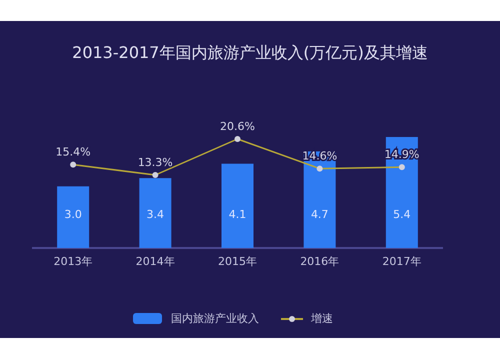 This screenshot has height=362, width=500. What do you see at coordinates (155, 162) in the screenshot?
I see `data-label: 13.3%` at bounding box center [155, 162].